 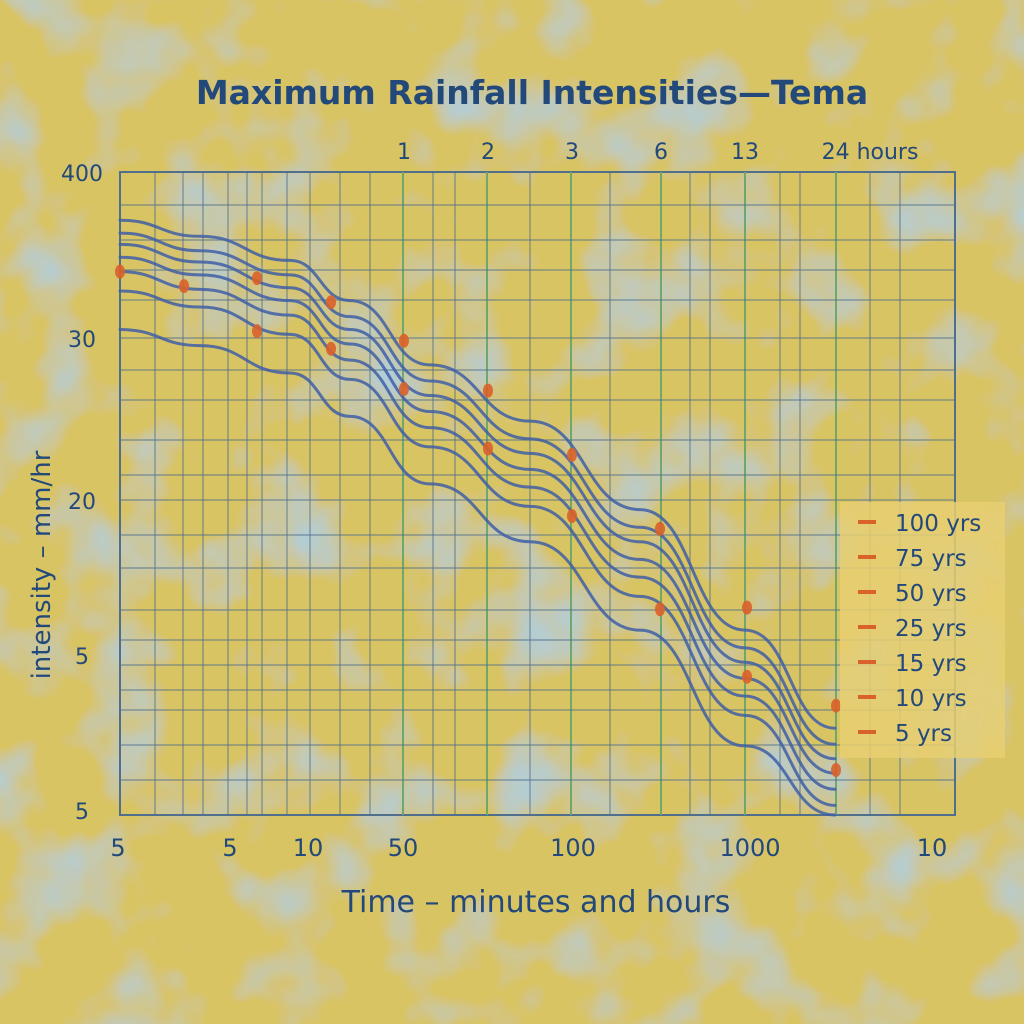 What do you see at coordinates (573, 848) in the screenshot?
I see `x-tick-label: 100` at bounding box center [573, 848].